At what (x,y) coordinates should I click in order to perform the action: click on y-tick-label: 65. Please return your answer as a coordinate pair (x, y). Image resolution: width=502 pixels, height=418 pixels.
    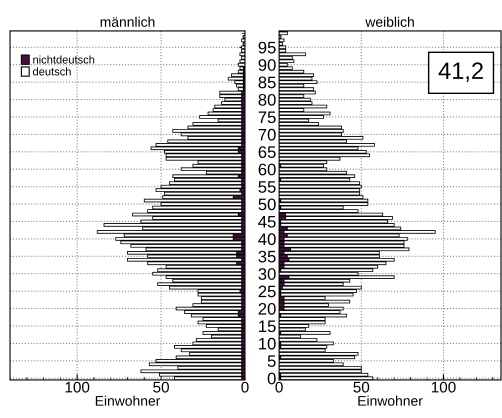
    Looking at the image, I should click on (267, 152).